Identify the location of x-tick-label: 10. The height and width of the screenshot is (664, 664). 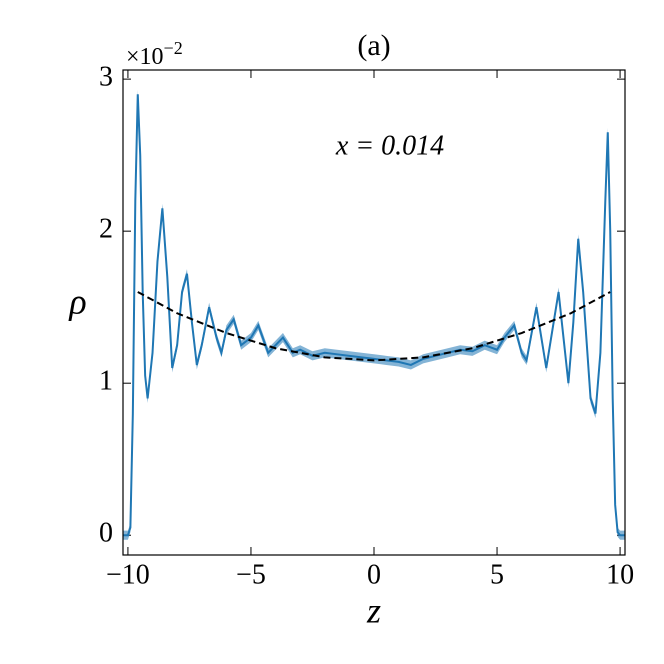
(620, 574).